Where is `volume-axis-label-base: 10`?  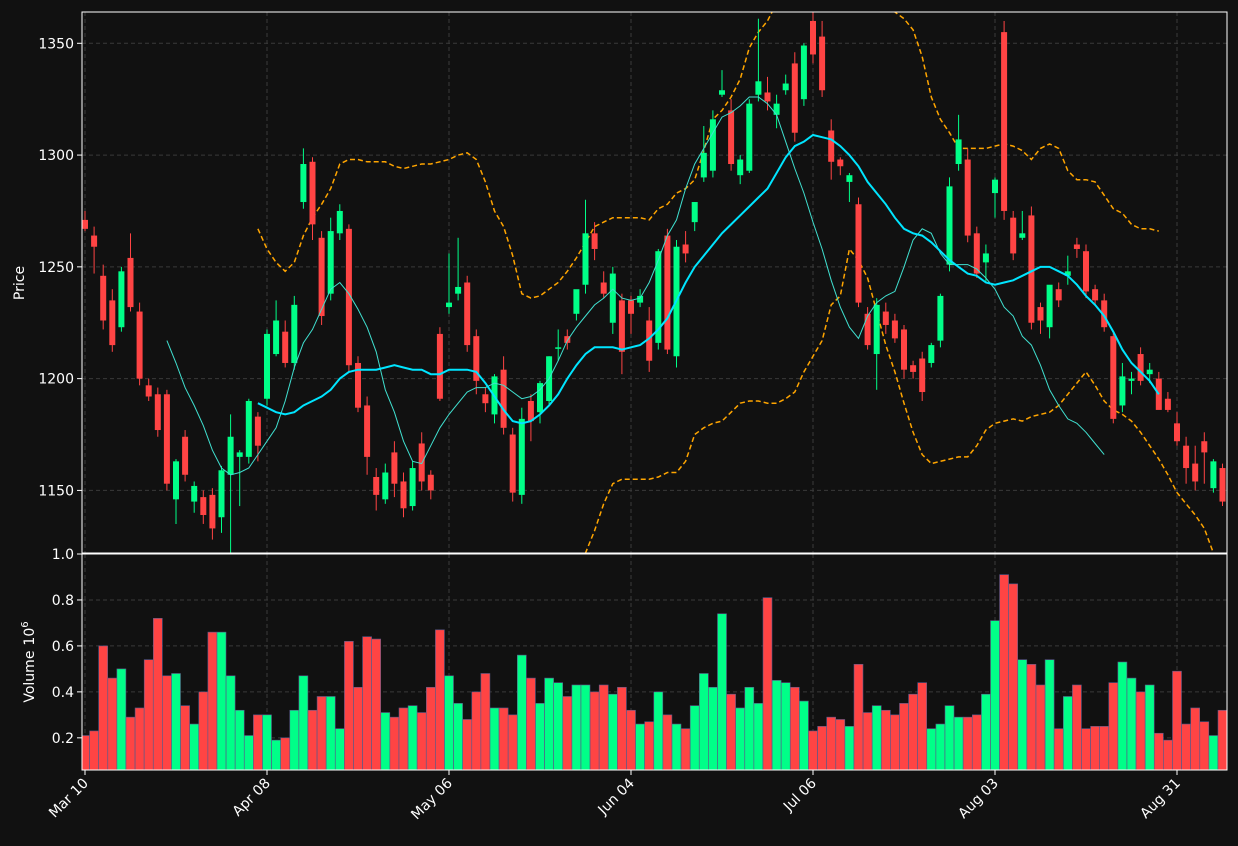 volume-axis-label-base: 10 is located at coordinates (30, 637).